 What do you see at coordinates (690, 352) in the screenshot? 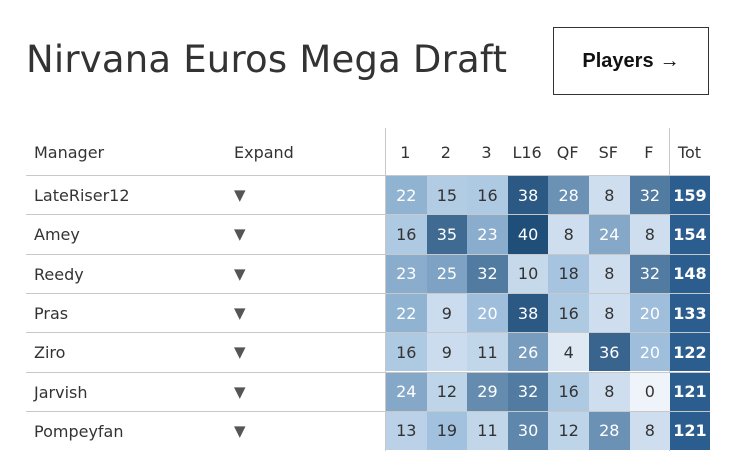
I see `total-cell: 122` at bounding box center [690, 352].